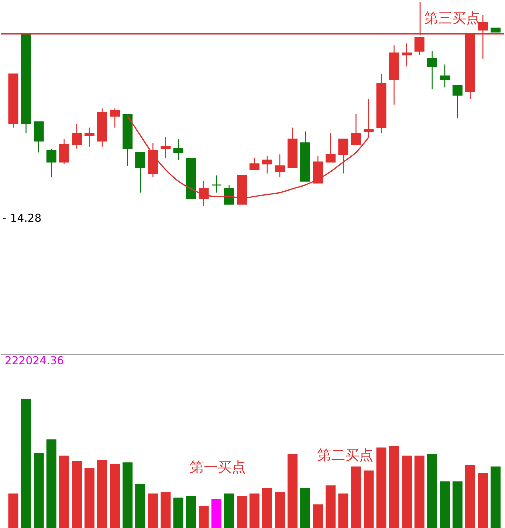  What do you see at coordinates (34, 361) in the screenshot?
I see `text: 222024.36` at bounding box center [34, 361].